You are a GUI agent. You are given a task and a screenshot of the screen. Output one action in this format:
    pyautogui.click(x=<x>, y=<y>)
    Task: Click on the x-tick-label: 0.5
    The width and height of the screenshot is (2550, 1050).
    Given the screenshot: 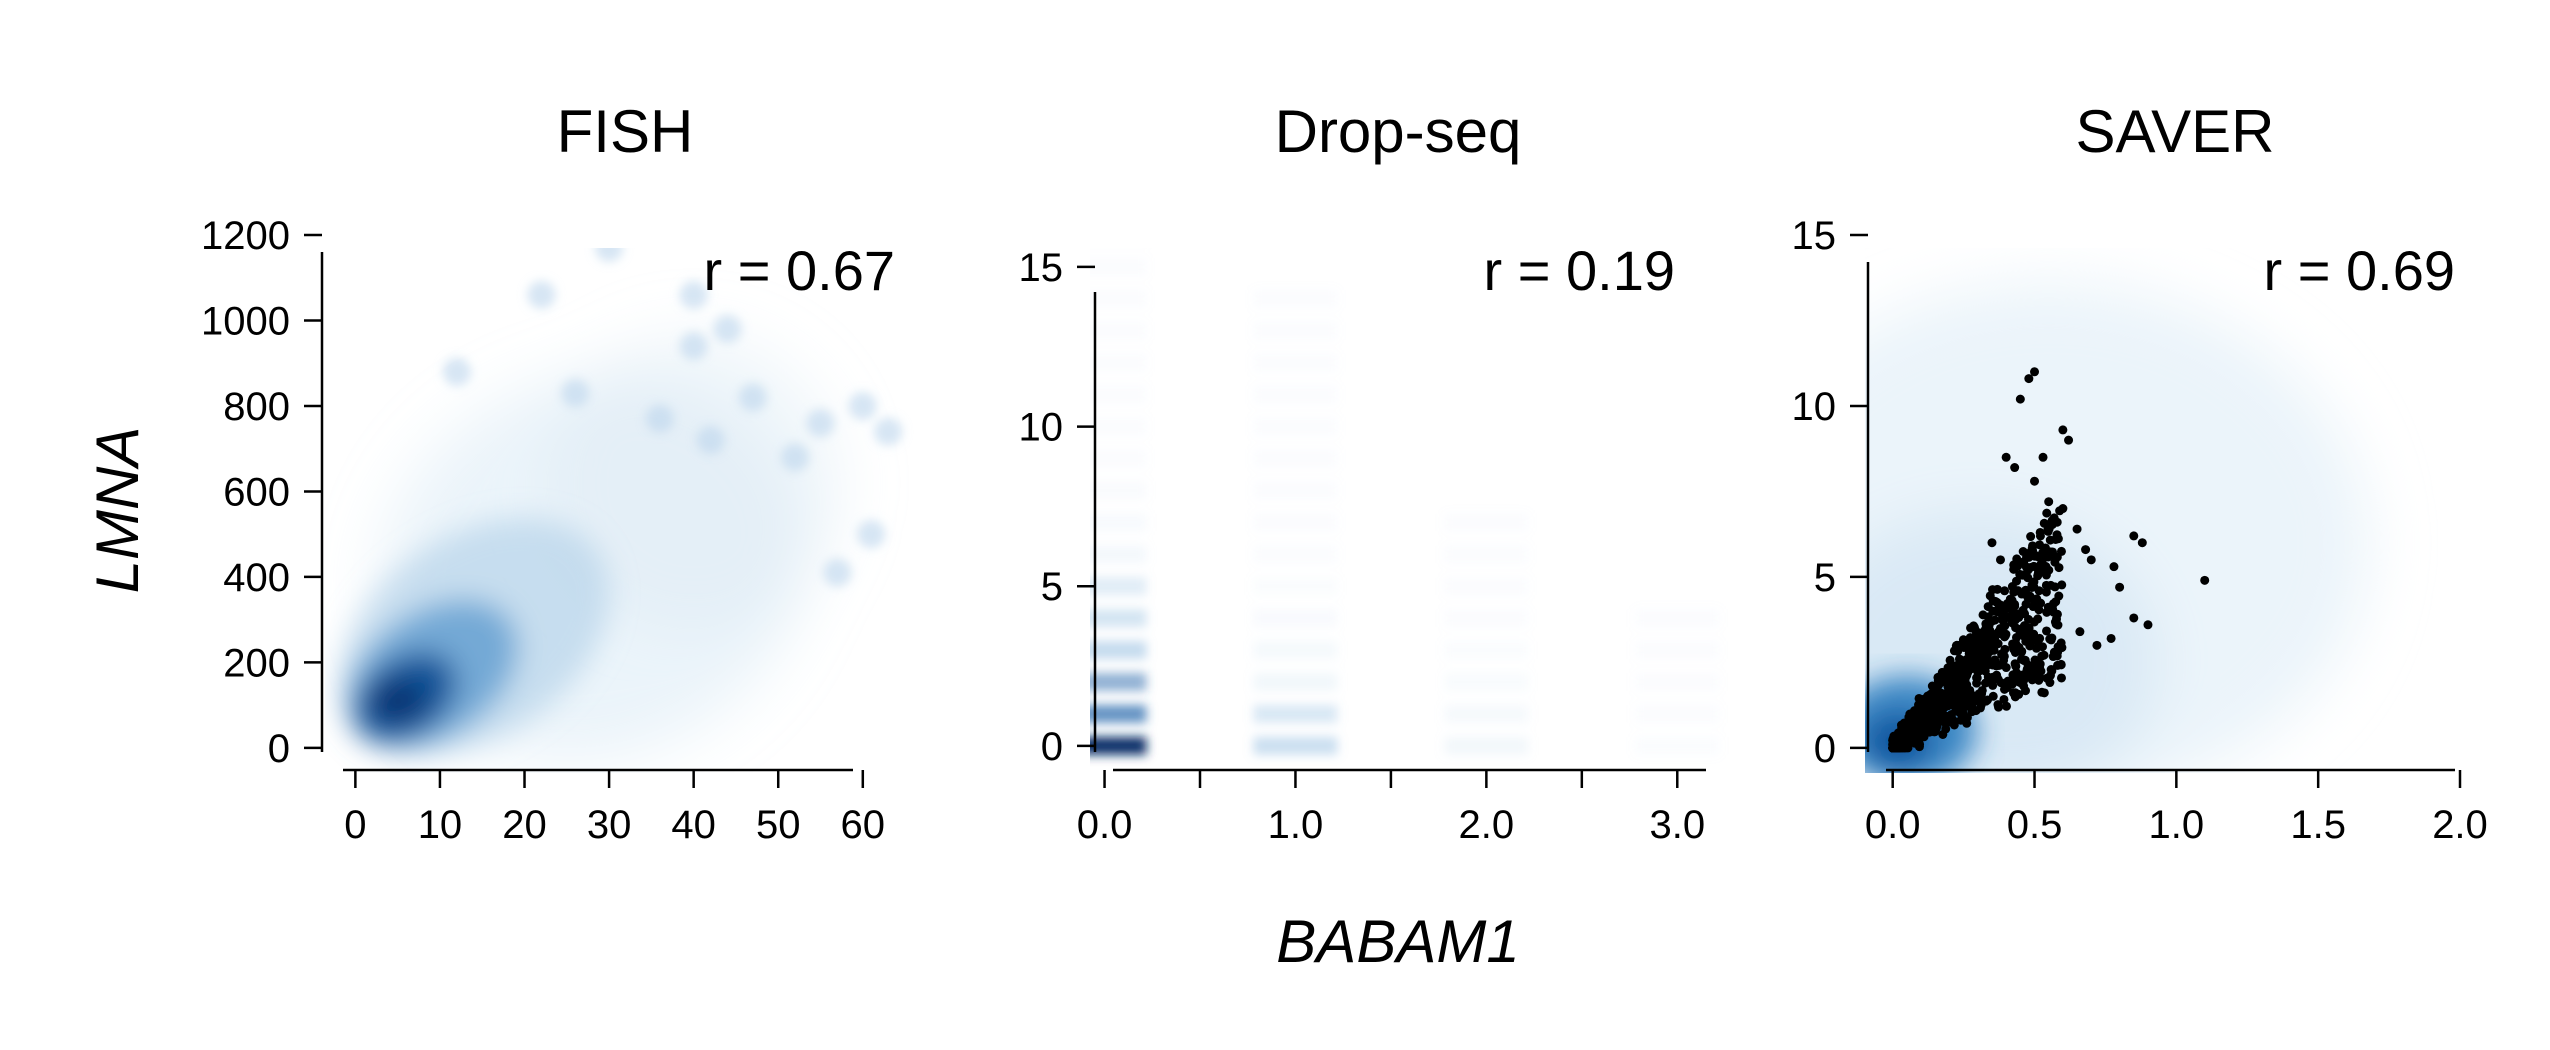 What is the action you would take?
    pyautogui.click(x=2035, y=825)
    